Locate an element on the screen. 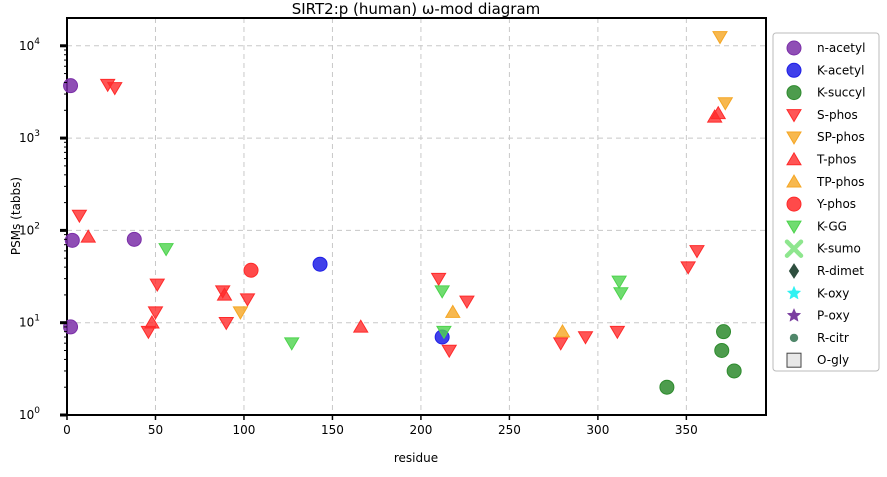  x-tick-label: 50 is located at coordinates (155, 430).